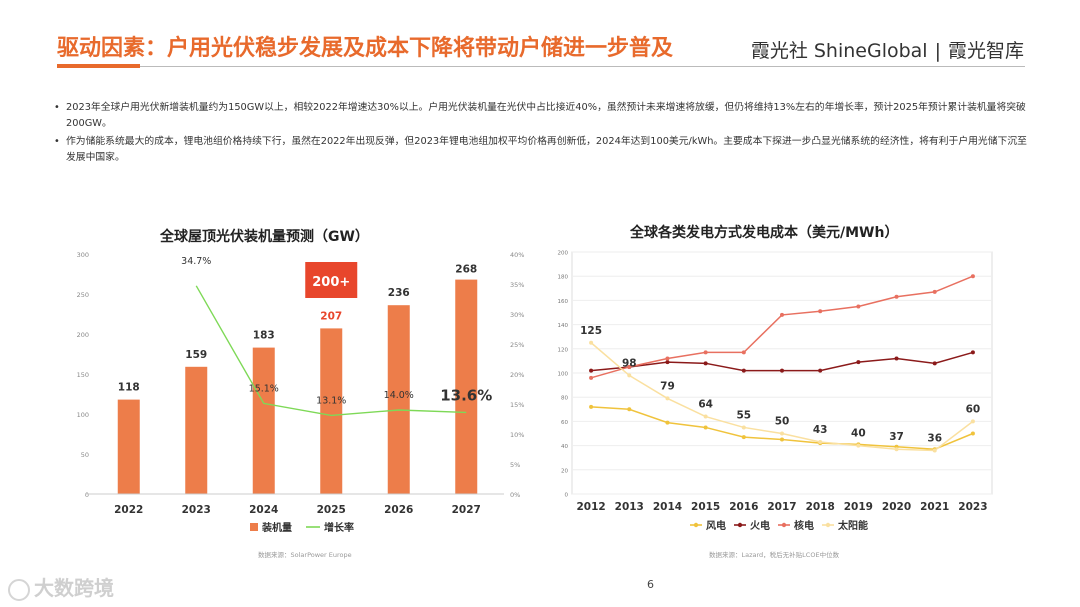 The height and width of the screenshot is (607, 1080). I want to click on bar-data-label: 268, so click(466, 270).